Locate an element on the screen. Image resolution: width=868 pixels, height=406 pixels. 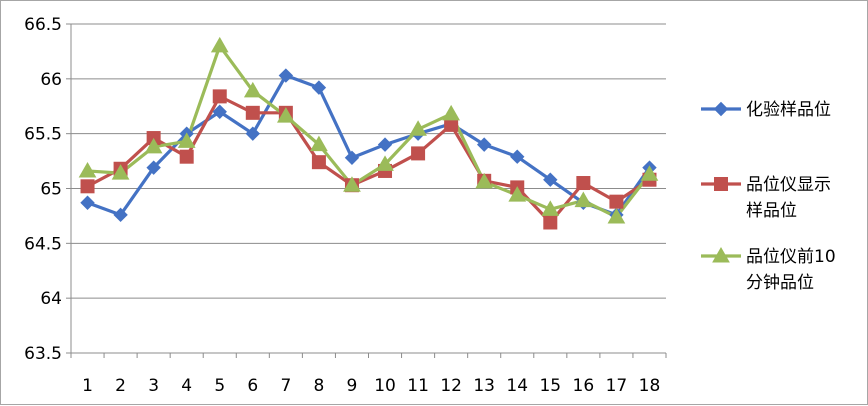
x-tick-label: 12 is located at coordinates (451, 386).